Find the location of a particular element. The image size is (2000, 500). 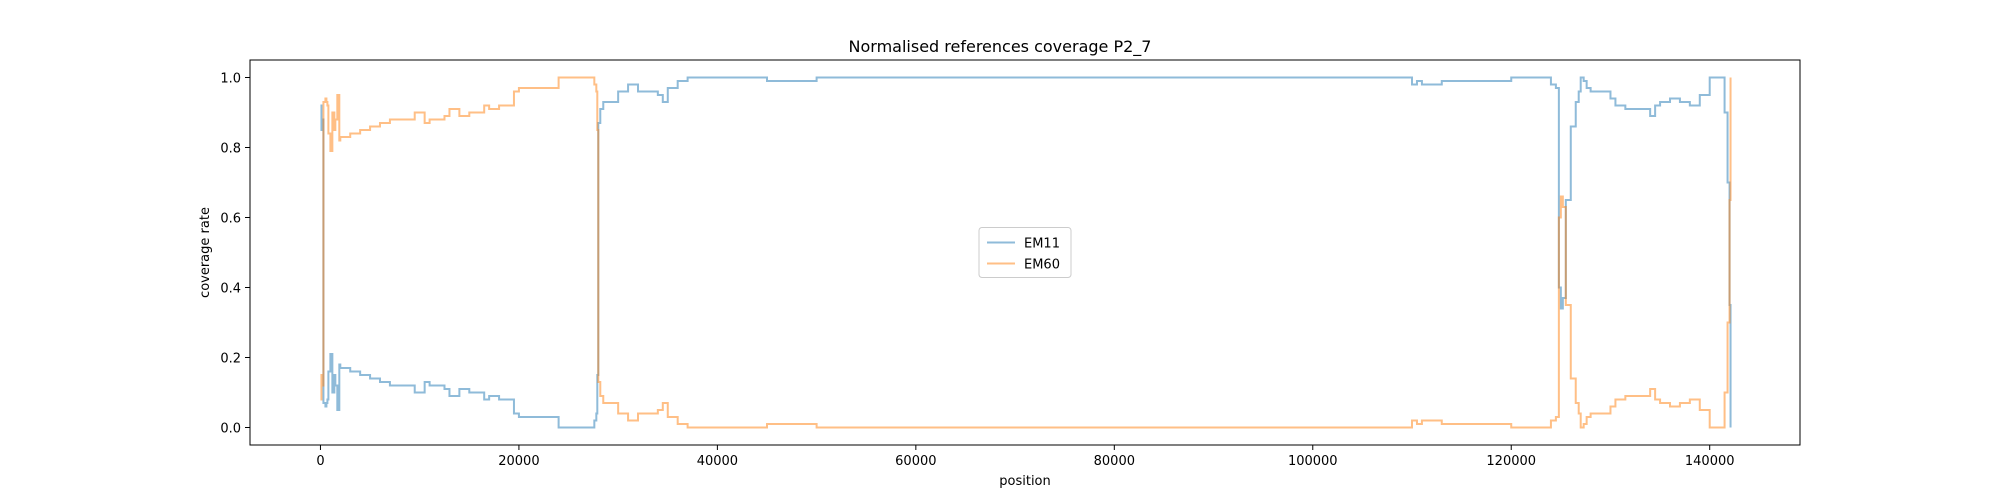

x-tick-label: 20000 is located at coordinates (518, 461).